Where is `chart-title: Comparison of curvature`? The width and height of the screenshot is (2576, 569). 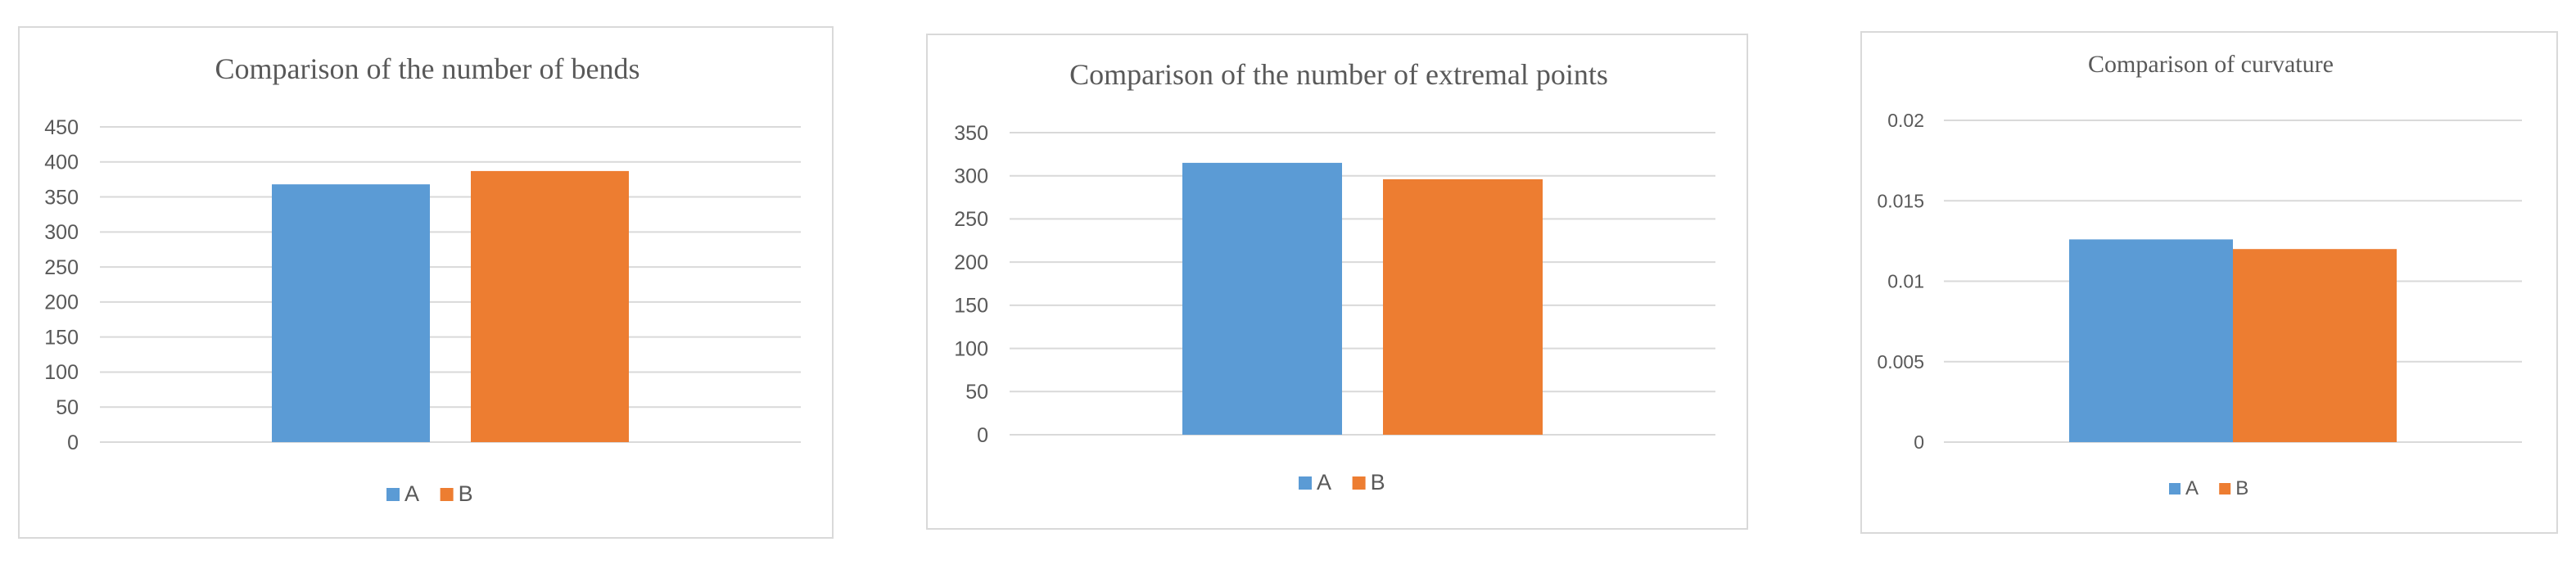
chart-title: Comparison of curvature is located at coordinates (2211, 64).